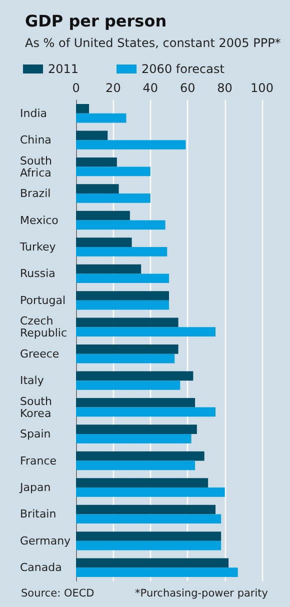 The image size is (290, 607). I want to click on y-tick-label: Spain, so click(35, 434).